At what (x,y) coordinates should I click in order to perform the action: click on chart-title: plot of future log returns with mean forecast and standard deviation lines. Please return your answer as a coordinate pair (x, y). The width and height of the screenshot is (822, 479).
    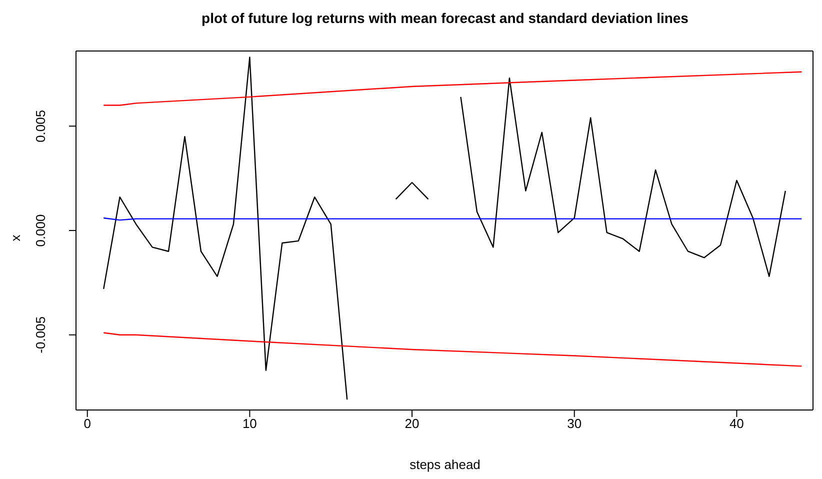
    Looking at the image, I should click on (445, 18).